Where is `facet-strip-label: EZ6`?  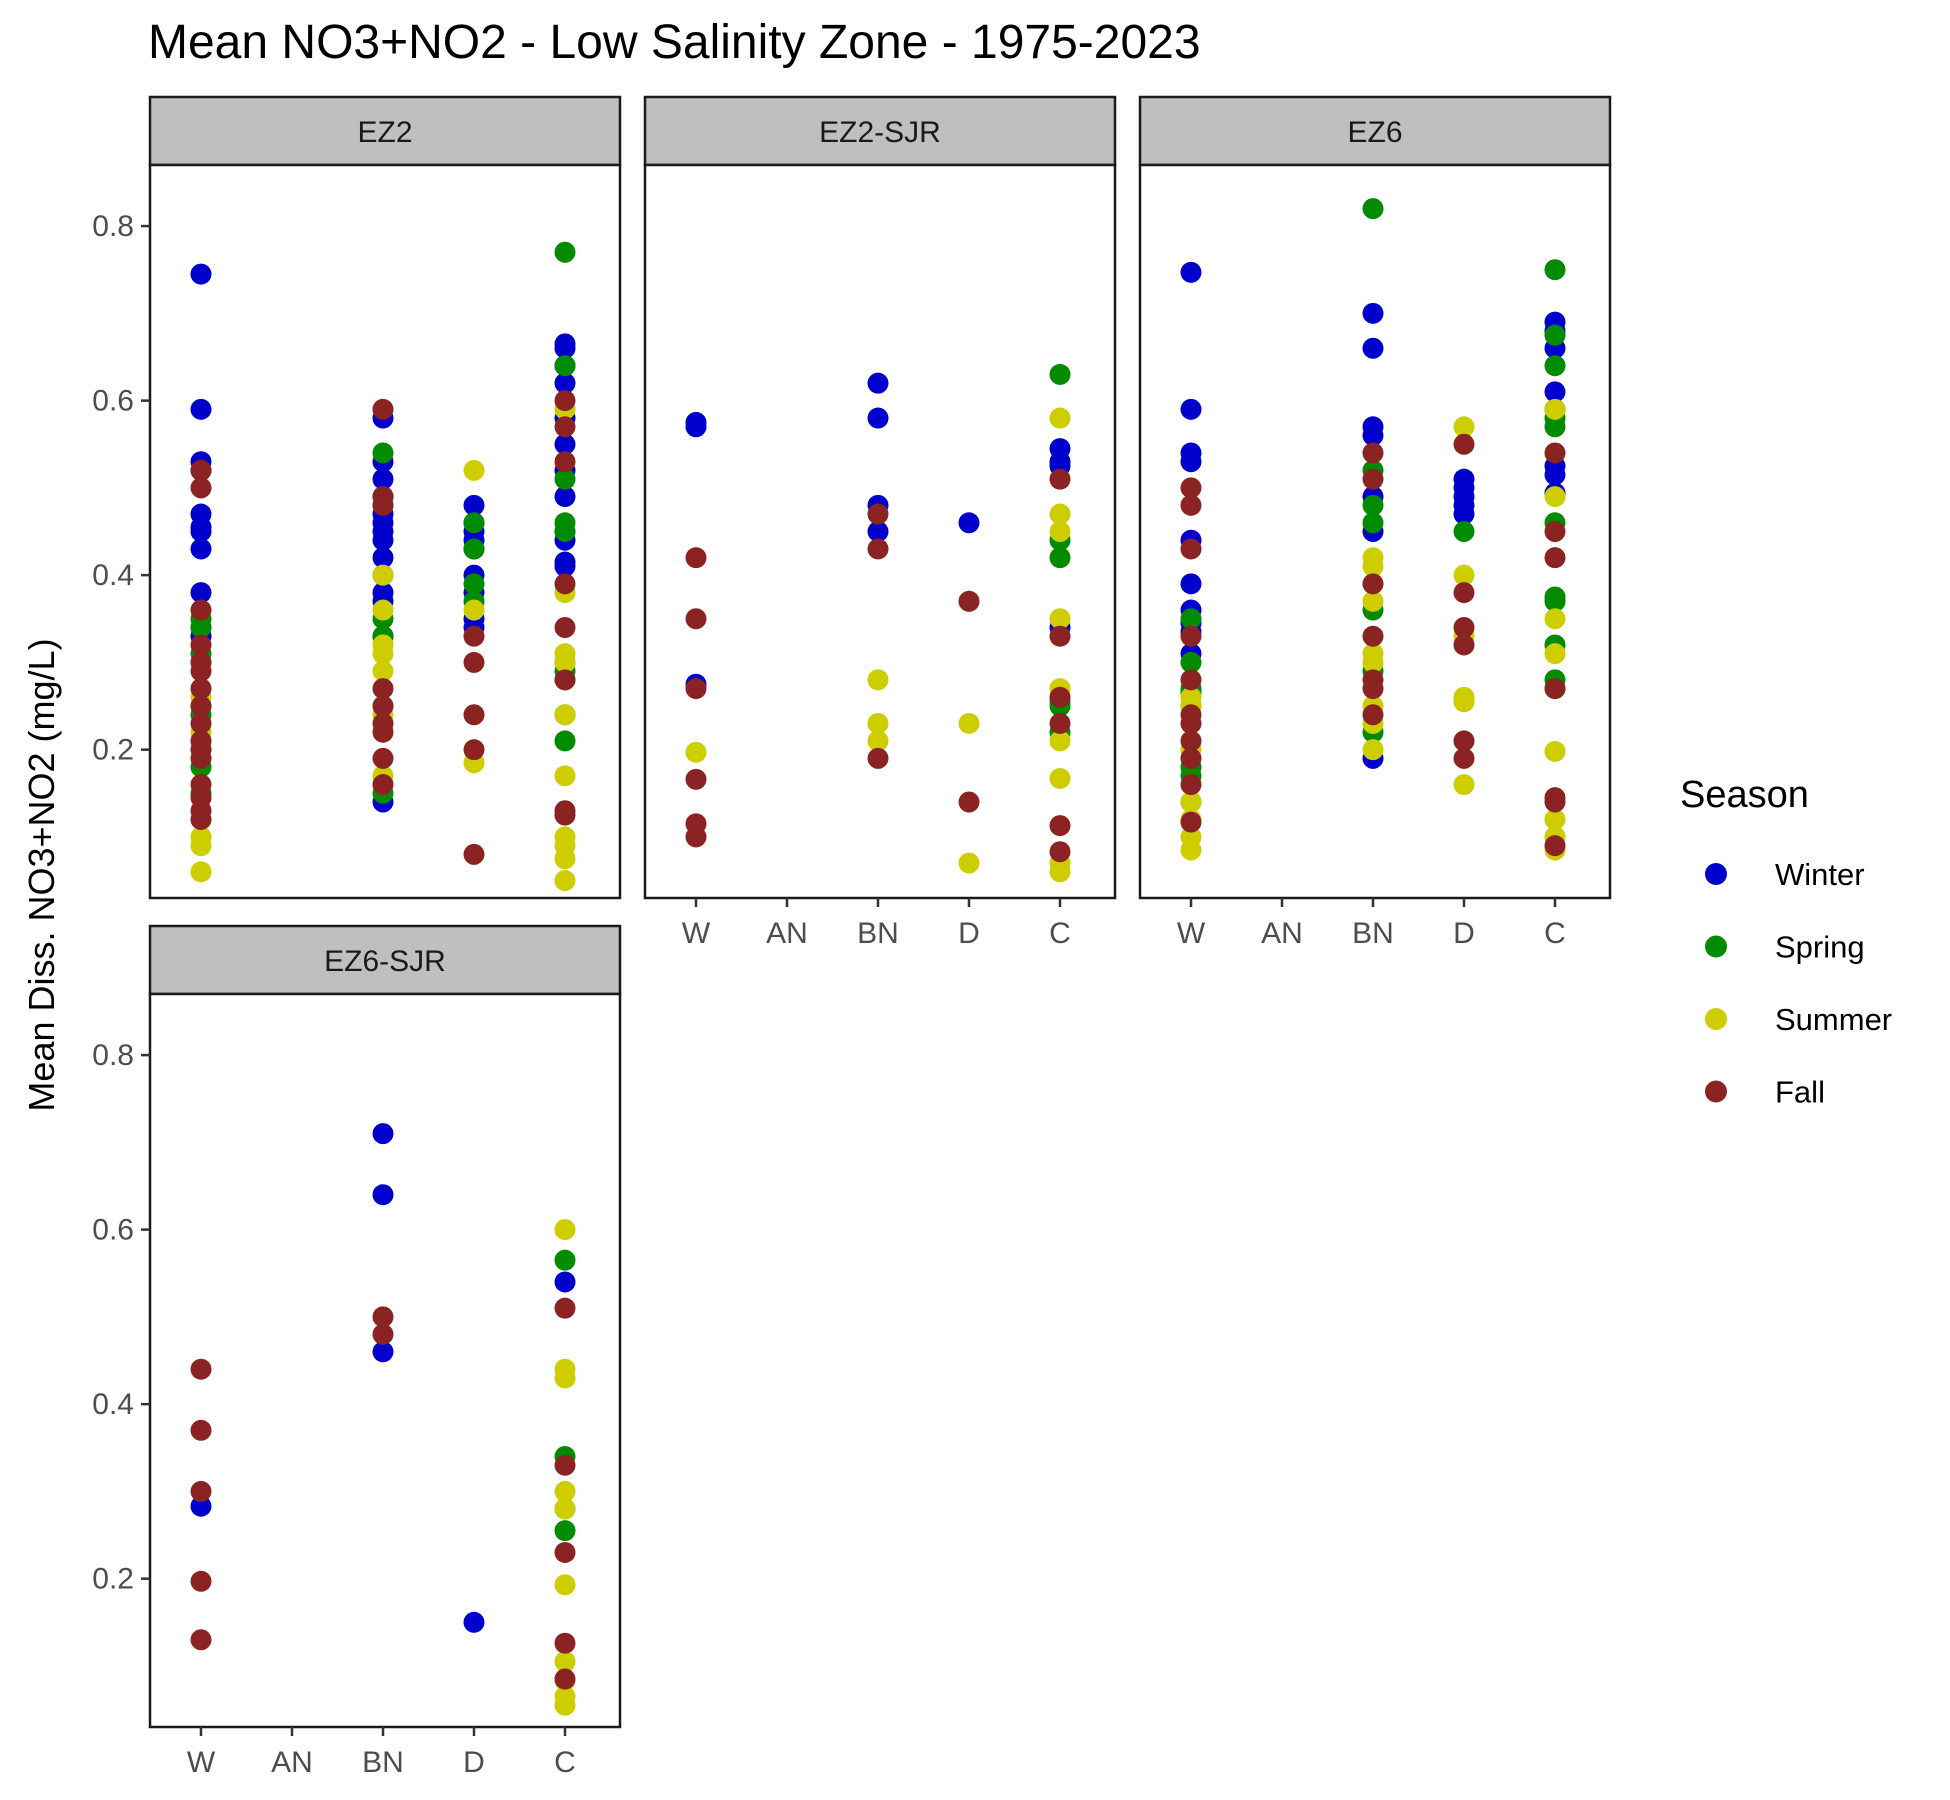
facet-strip-label: EZ6 is located at coordinates (1374, 132).